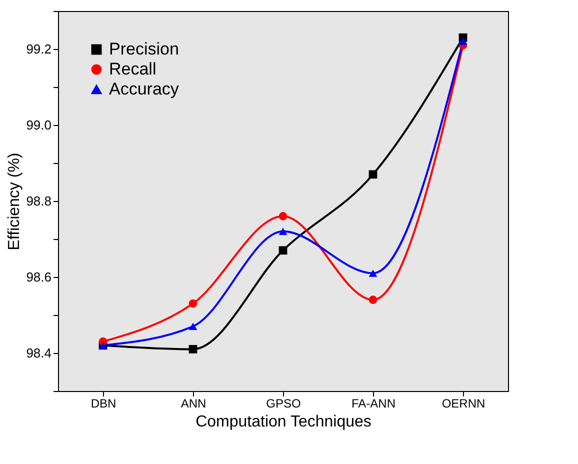 Image resolution: width=578 pixels, height=464 pixels. I want to click on legend-label: Accuracy, so click(144, 89).